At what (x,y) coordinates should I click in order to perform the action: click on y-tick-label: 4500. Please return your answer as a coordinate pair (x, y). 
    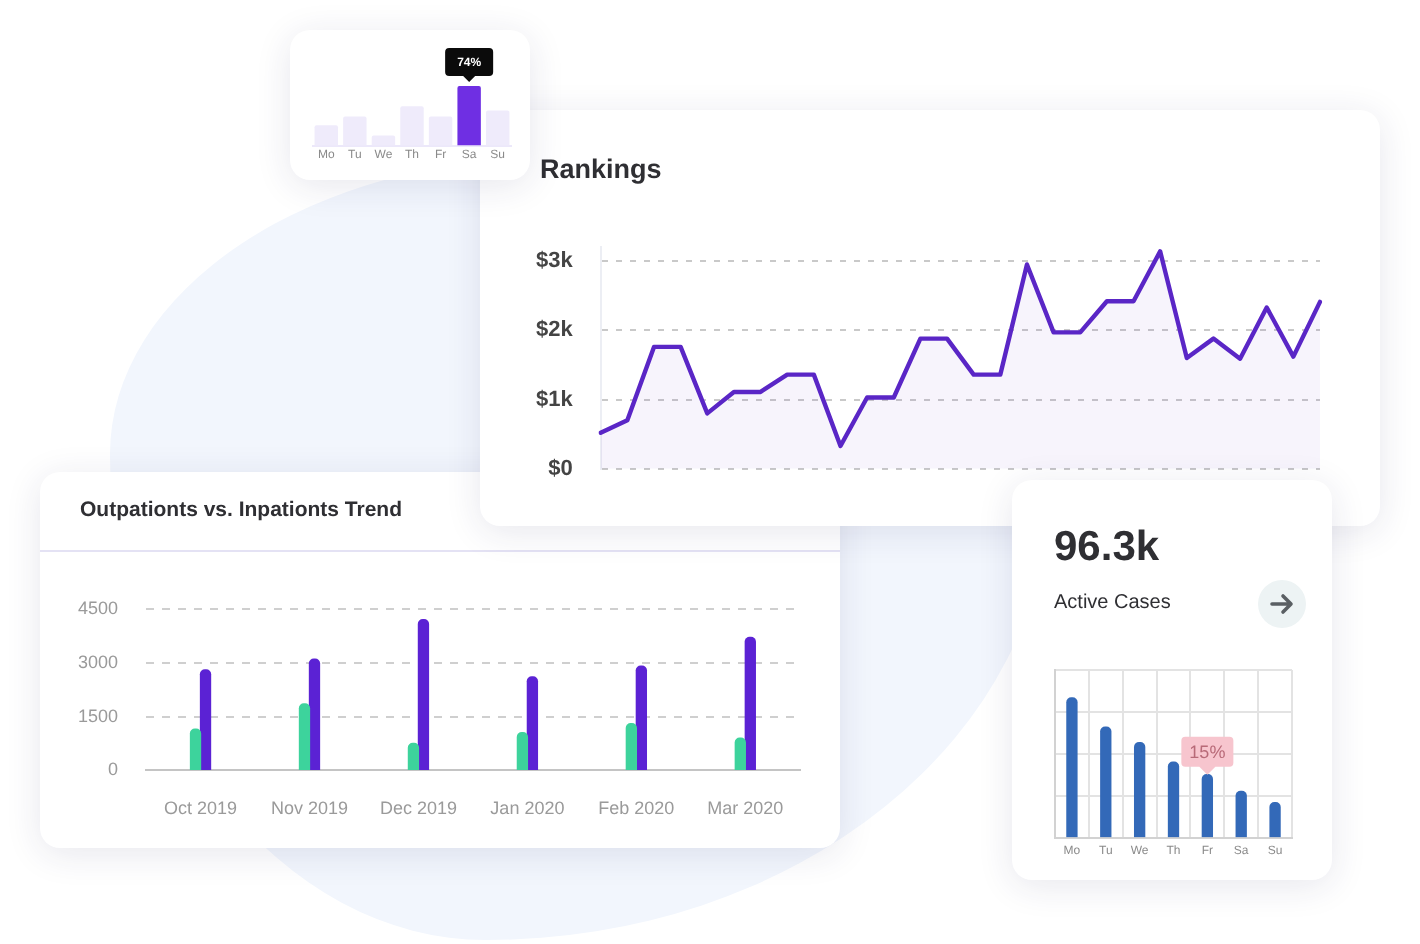
    Looking at the image, I should click on (98, 607).